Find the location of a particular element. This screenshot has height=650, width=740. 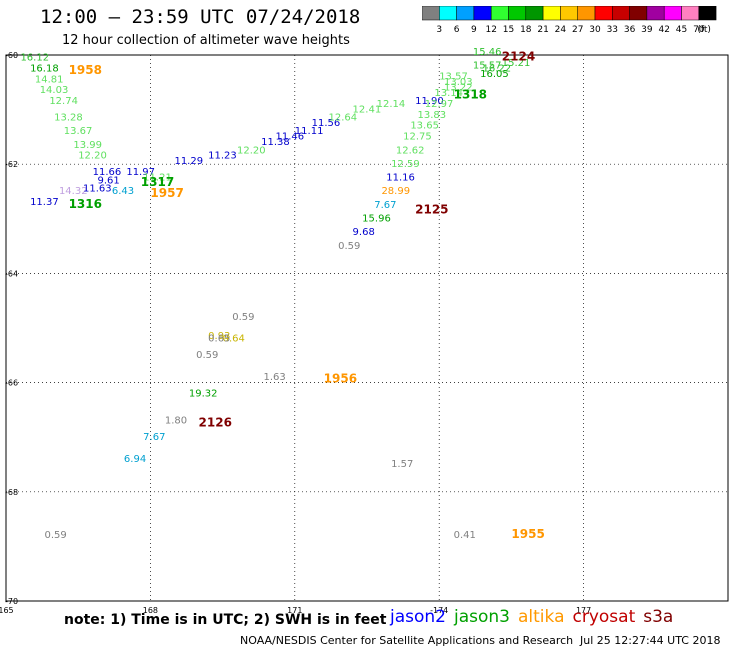

swh-value-label: 0.65 is located at coordinates (219, 339).